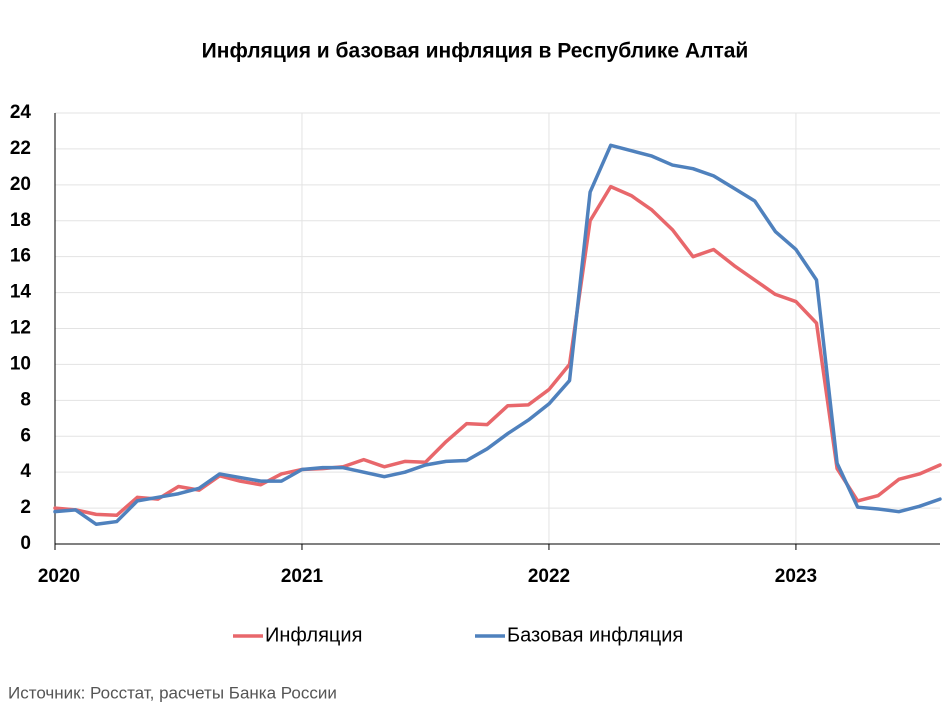 Image resolution: width=950 pixels, height=712 pixels. Describe the element at coordinates (20, 220) in the screenshot. I see `y-tick-label: 18` at that location.